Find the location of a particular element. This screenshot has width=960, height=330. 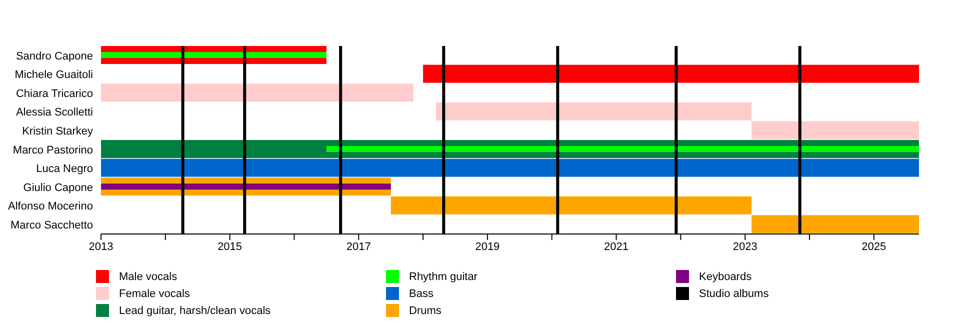

legend-label: Rhythm guitar is located at coordinates (443, 276).